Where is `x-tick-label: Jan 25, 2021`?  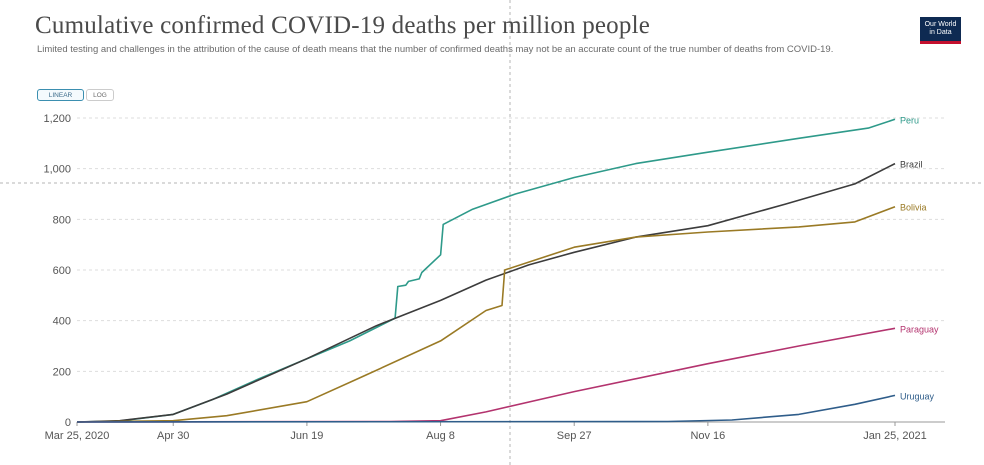 x-tick-label: Jan 25, 2021 is located at coordinates (895, 436).